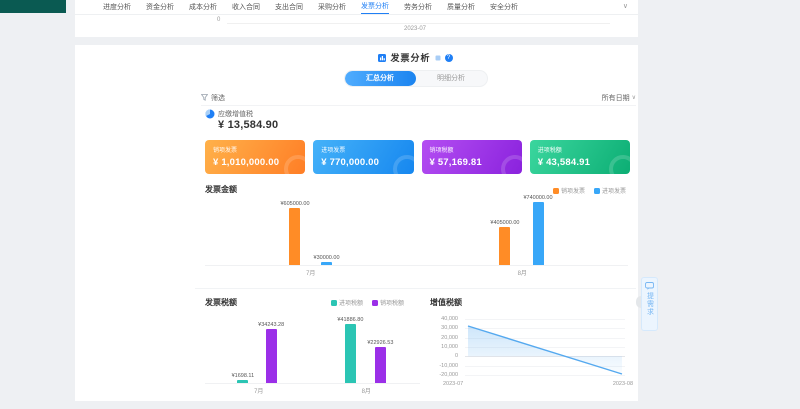 This screenshot has width=800, height=409. I want to click on vat-y-ticks: 40,000 30,000 20,000 10,000 0 -10,000 -20,000, so click(444, 346).